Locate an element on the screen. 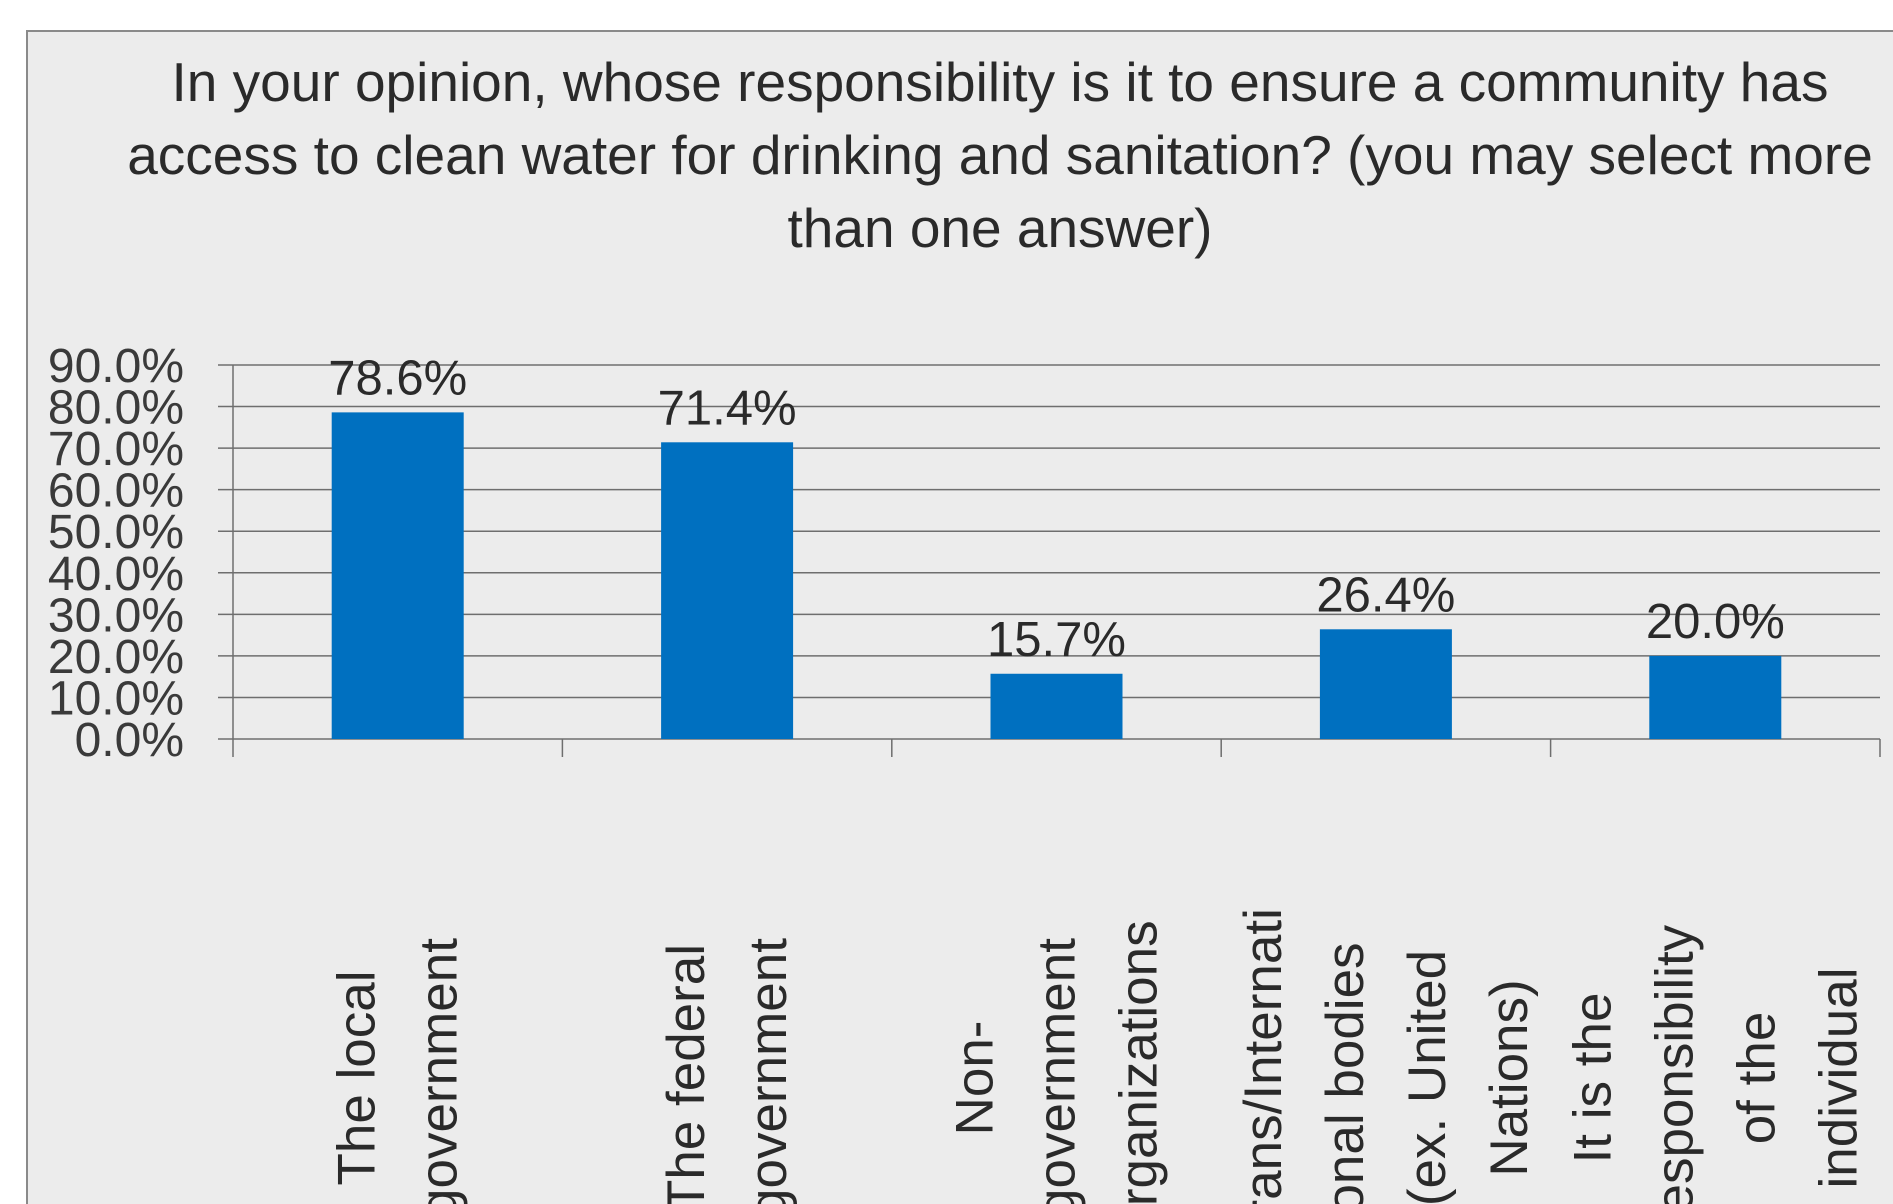  category-label-line: (ex. United is located at coordinates (1427, 1077).